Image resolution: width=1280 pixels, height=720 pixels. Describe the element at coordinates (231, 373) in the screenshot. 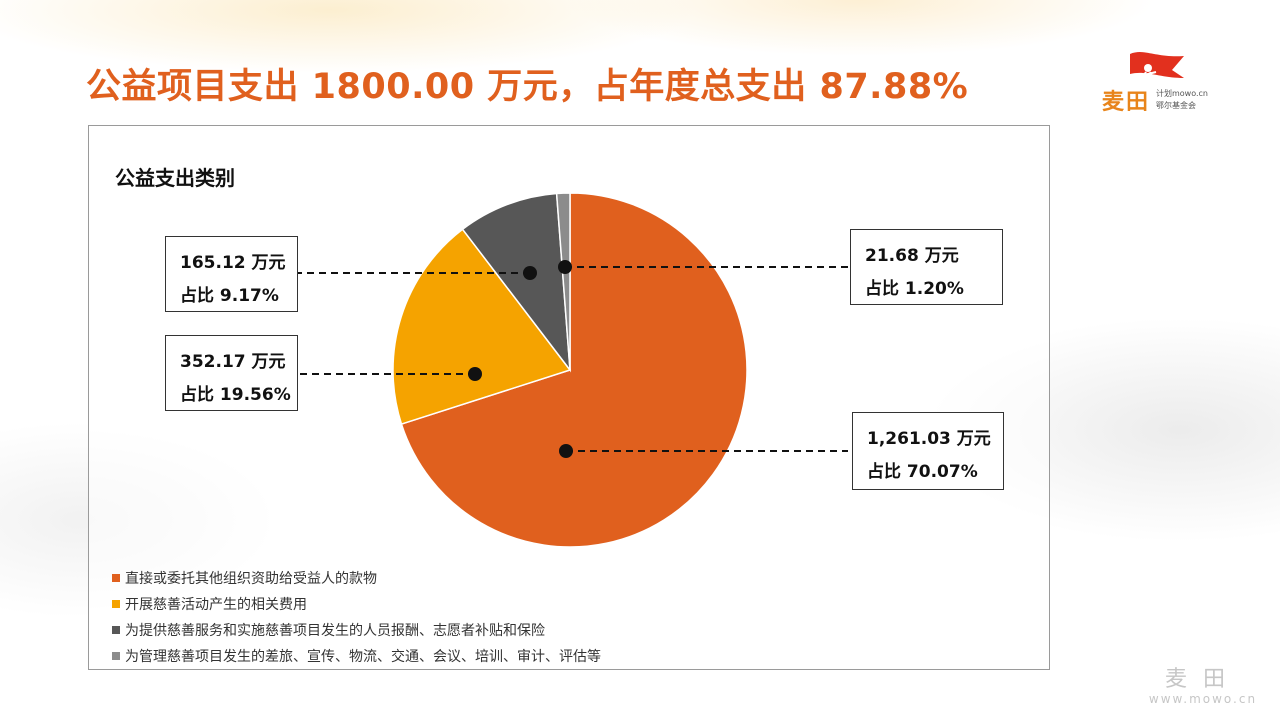

I see `callout-activity-costs: 352.17 万元 占比 19.56%` at that location.